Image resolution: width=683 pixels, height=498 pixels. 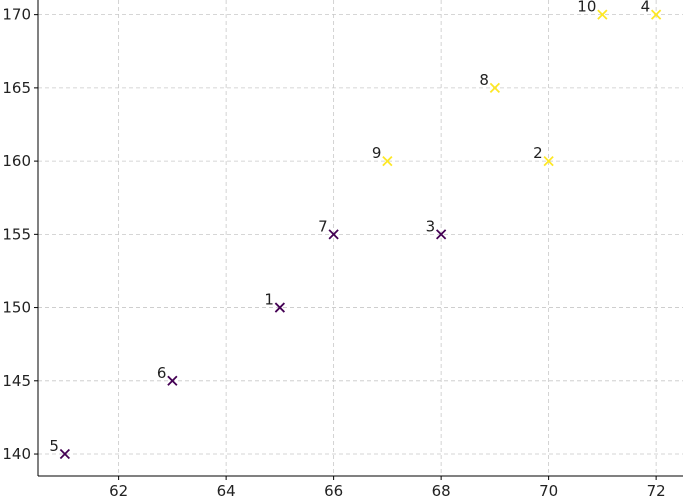 What do you see at coordinates (333, 490) in the screenshot?
I see `x-tick-label: 66` at bounding box center [333, 490].